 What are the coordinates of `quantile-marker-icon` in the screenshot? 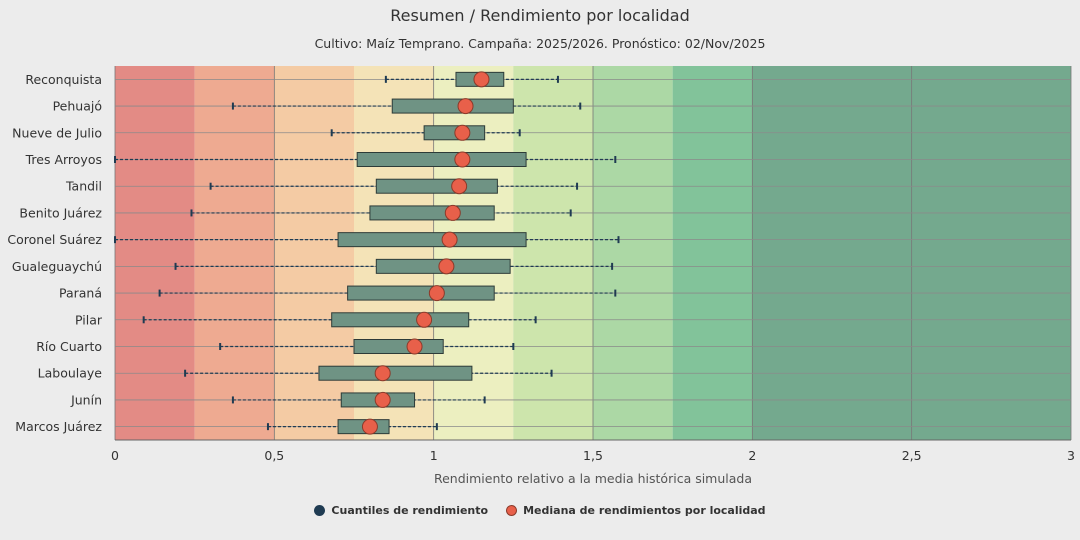 It's located at (320, 510).